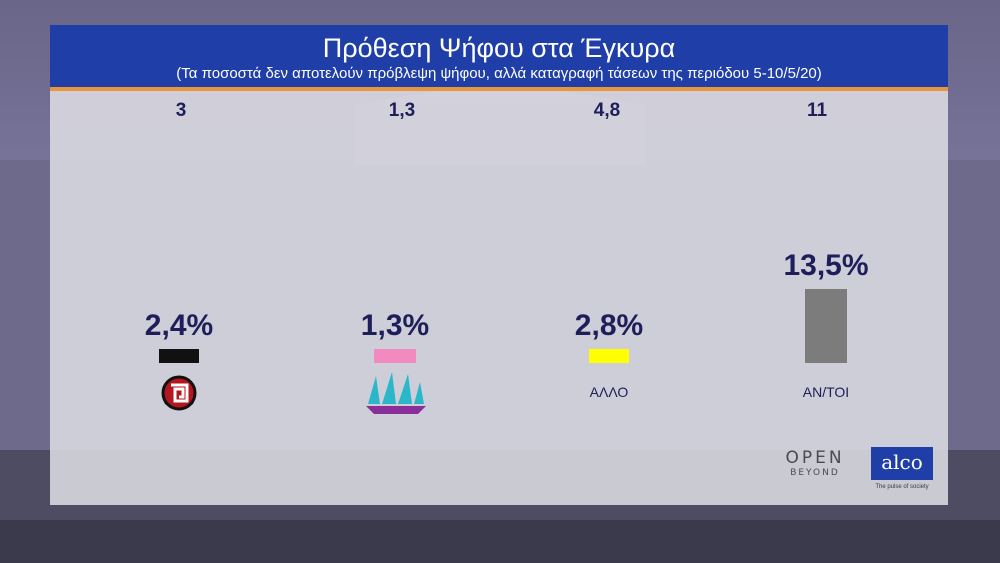 The image size is (1000, 563). What do you see at coordinates (607, 110) in the screenshot?
I see `top-number-3: 4,8` at bounding box center [607, 110].